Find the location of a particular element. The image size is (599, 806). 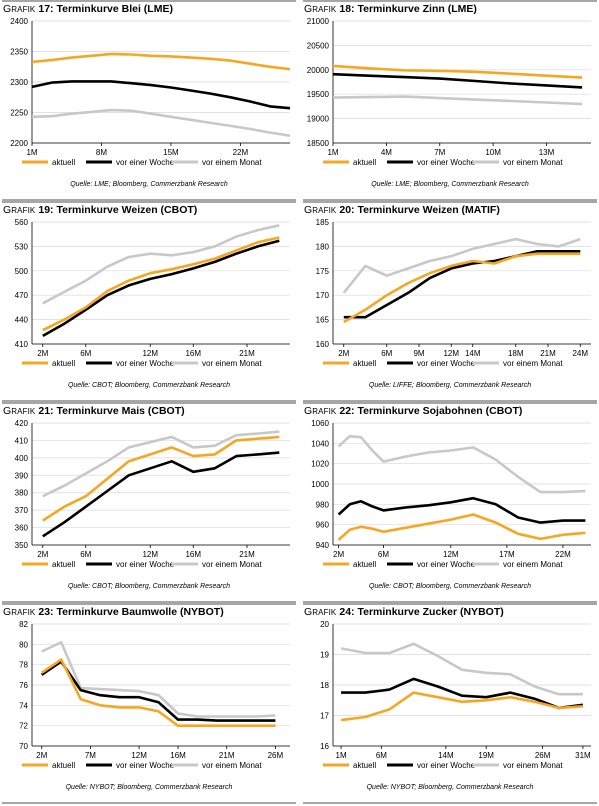

y-tick-label: 370 is located at coordinates (22, 510).